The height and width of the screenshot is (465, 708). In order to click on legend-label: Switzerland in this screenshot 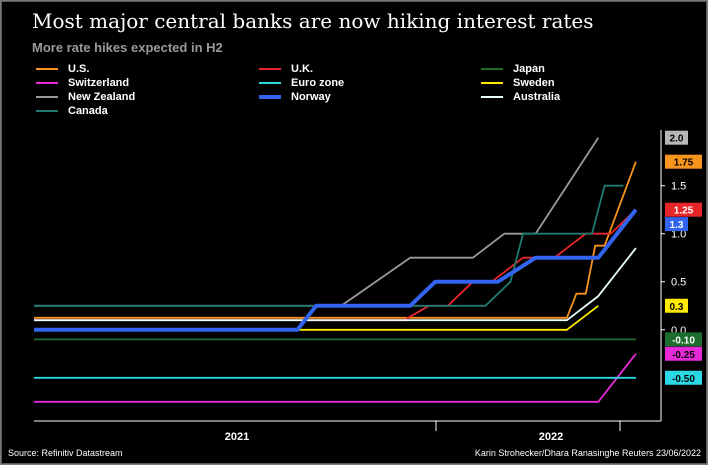, I will do `click(99, 83)`.